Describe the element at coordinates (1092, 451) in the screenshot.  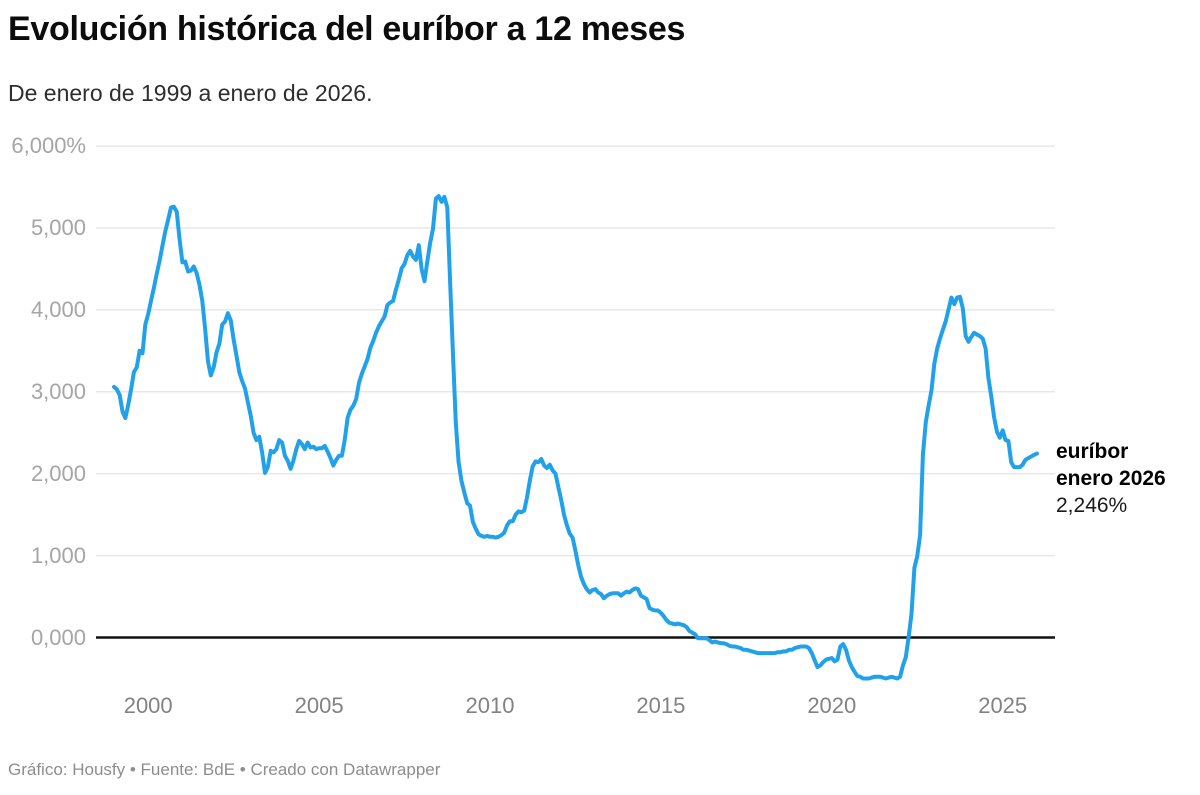
I see `annotation-series-name: euríbor` at that location.